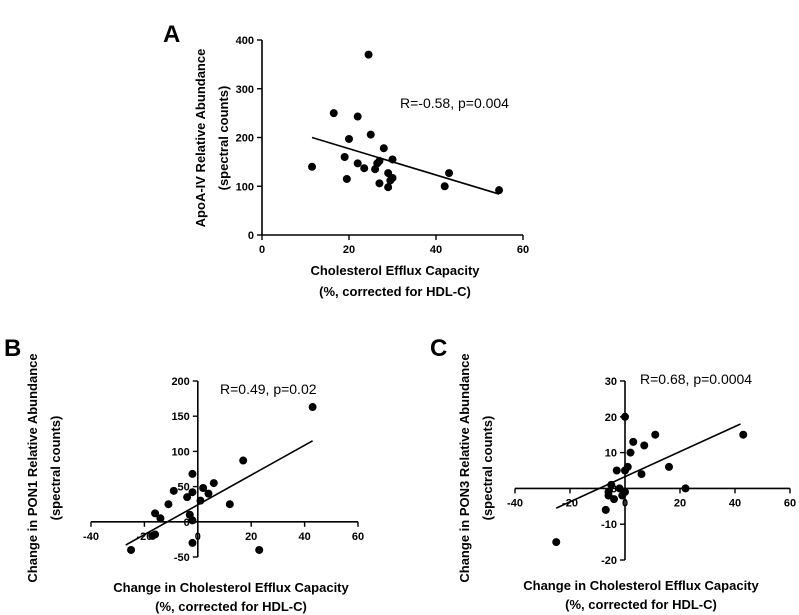 The width and height of the screenshot is (799, 615). Describe the element at coordinates (180, 417) in the screenshot. I see `y-tick-label: 150` at that location.